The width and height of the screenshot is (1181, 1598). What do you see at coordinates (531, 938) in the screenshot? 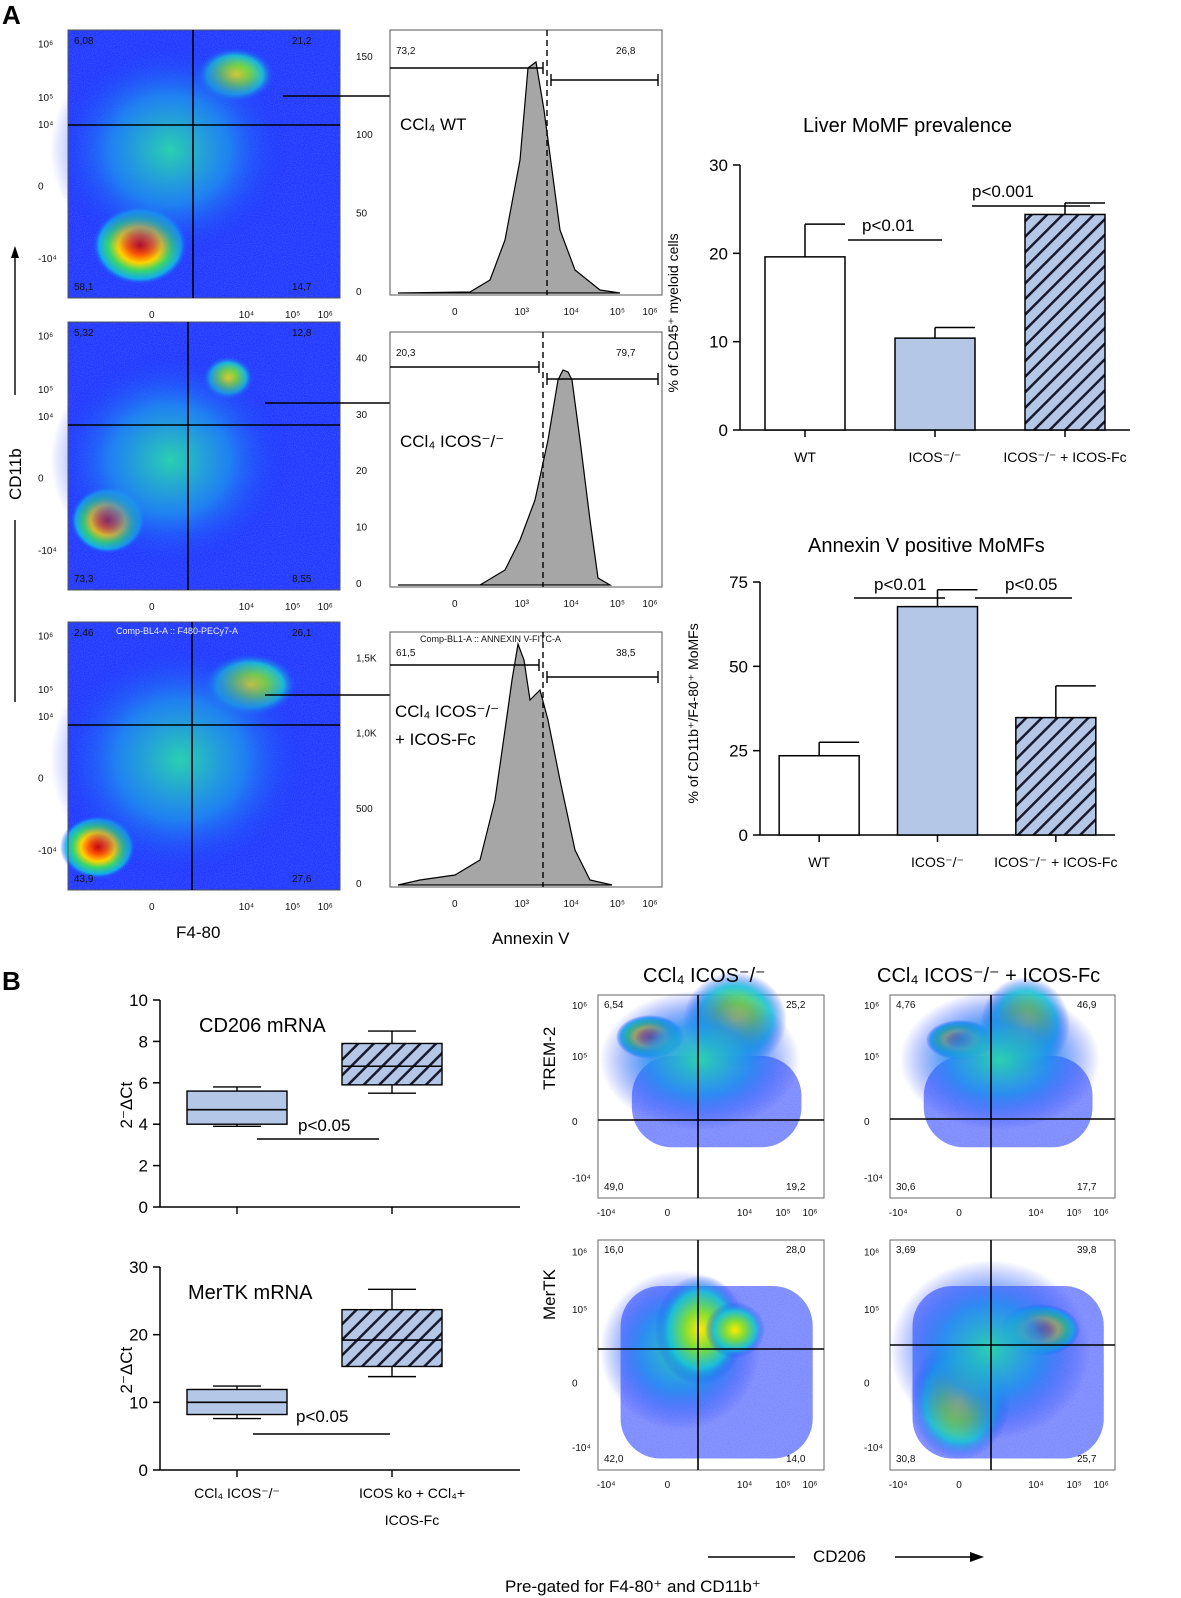
I see `annexin-label: Annexin V` at bounding box center [531, 938].